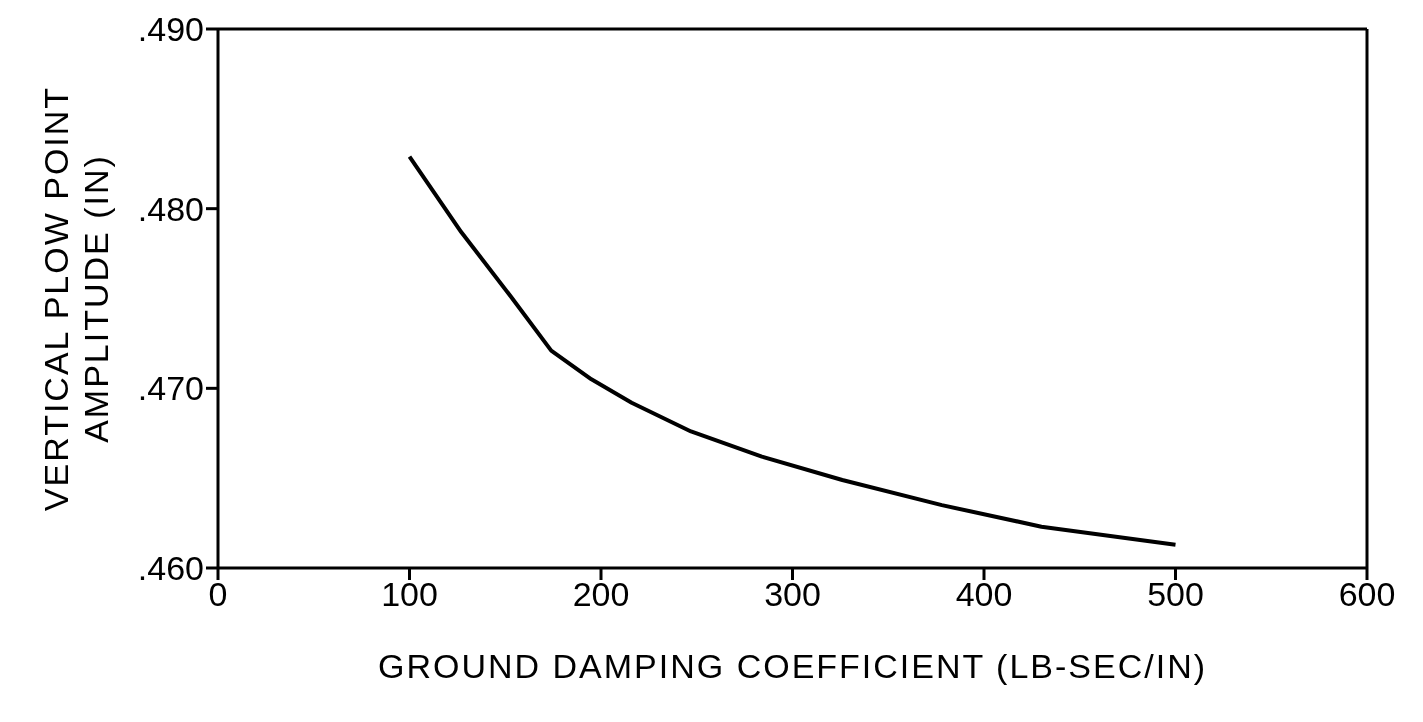 The width and height of the screenshot is (1423, 722). What do you see at coordinates (792, 666) in the screenshot?
I see `x-axis-title: GROUND DAMPING COEFFICIENT (LB-SEC/IN)` at bounding box center [792, 666].